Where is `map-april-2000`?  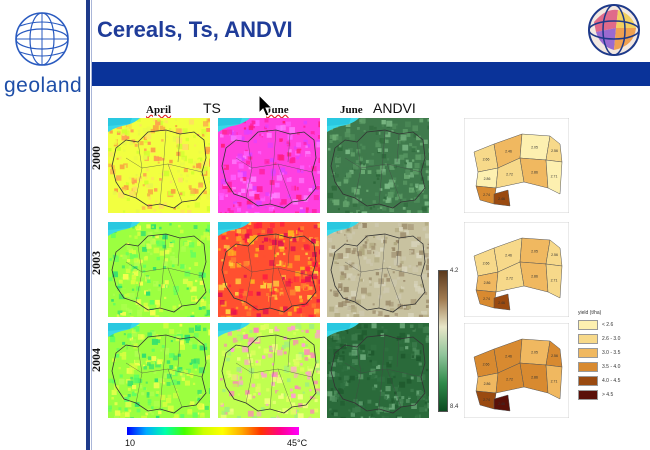 map-april-2000 is located at coordinates (159, 165).